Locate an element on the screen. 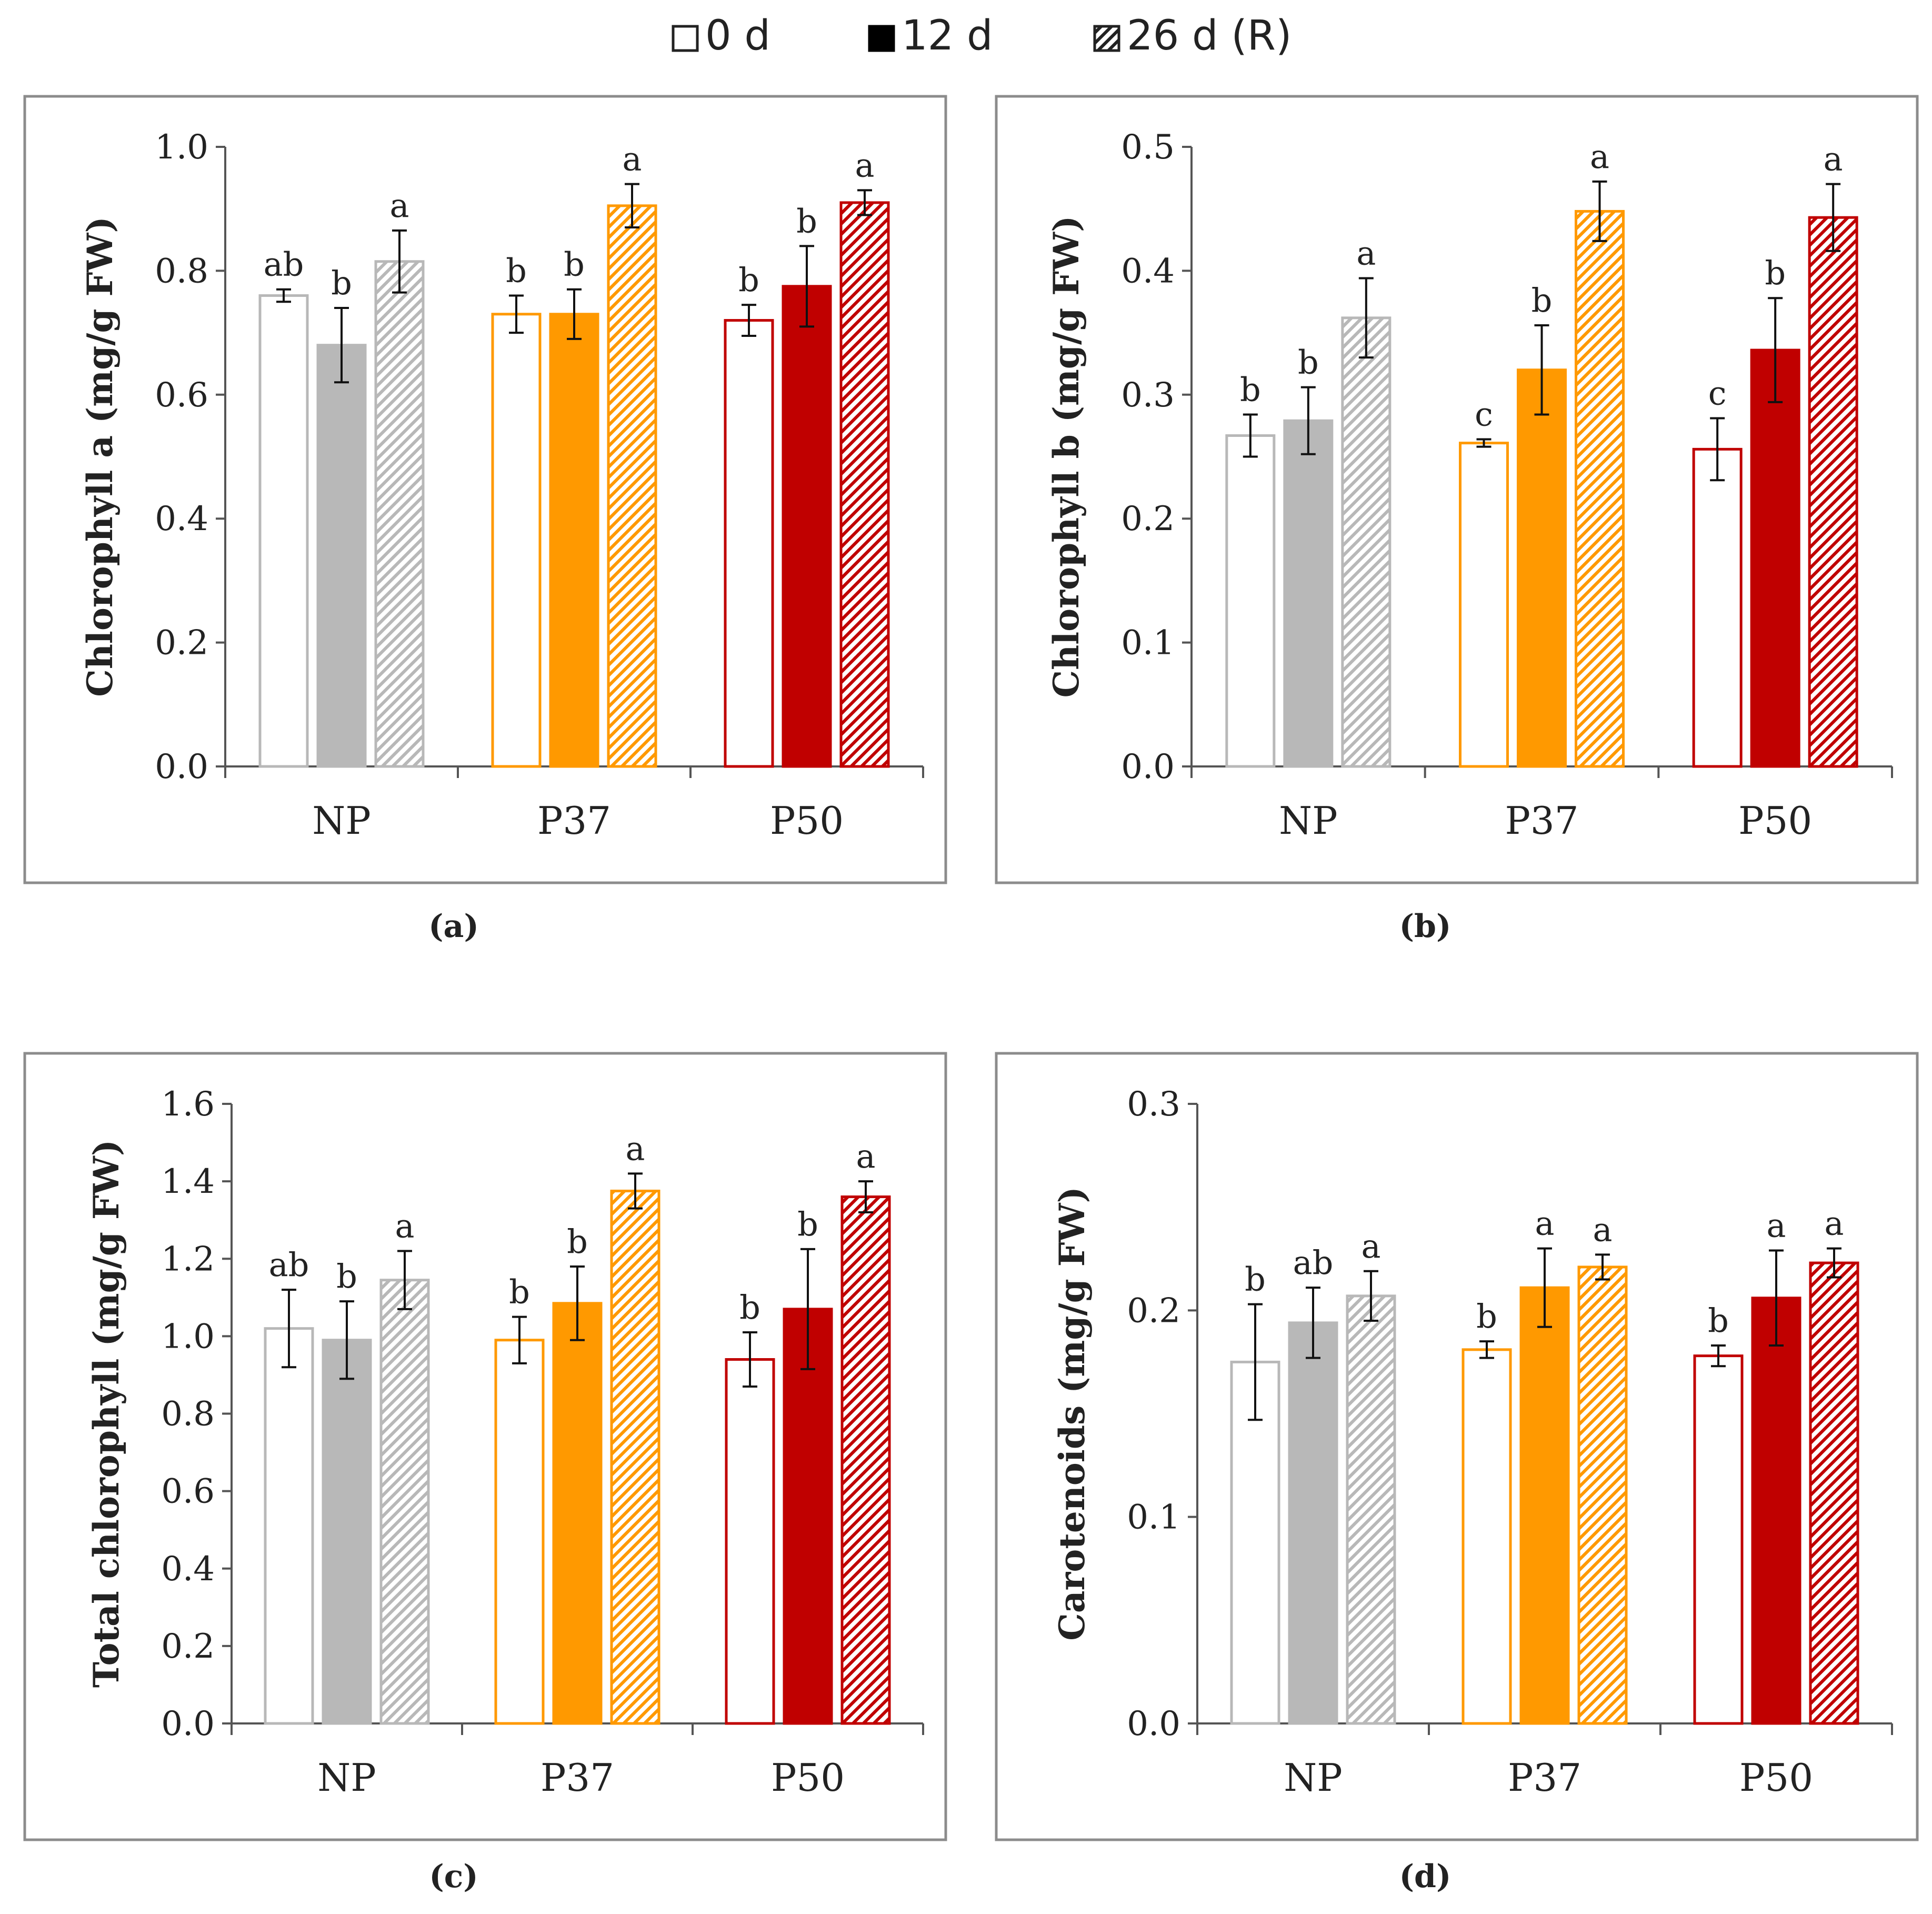 This screenshot has height=1914, width=1932. legend-label-26d: 26 d (R) is located at coordinates (1209, 35).